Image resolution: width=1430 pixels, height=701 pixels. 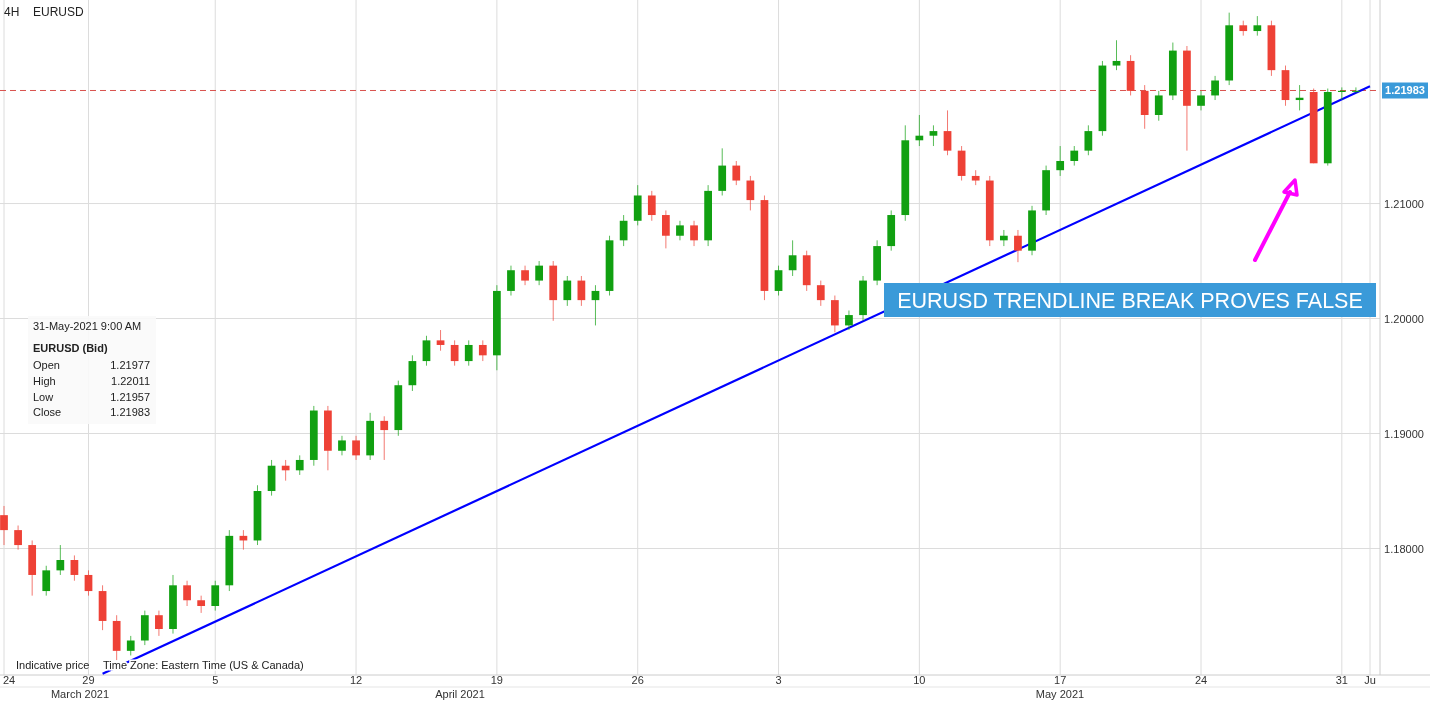 What do you see at coordinates (130, 380) in the screenshot?
I see `annotation: 1.22011` at bounding box center [130, 380].